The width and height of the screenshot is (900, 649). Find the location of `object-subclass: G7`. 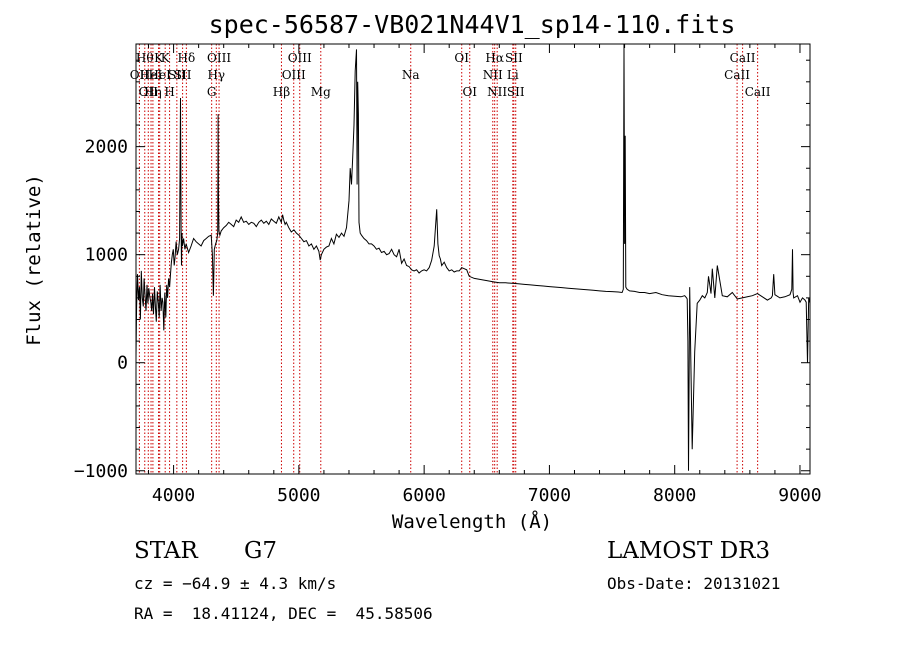

object-subclass: G7 is located at coordinates (261, 551).